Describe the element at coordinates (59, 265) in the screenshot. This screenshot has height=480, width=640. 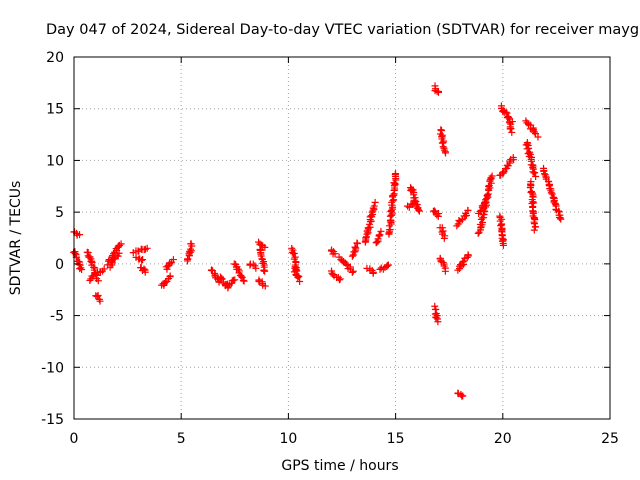
I see `y-tick-label: 0` at that location.